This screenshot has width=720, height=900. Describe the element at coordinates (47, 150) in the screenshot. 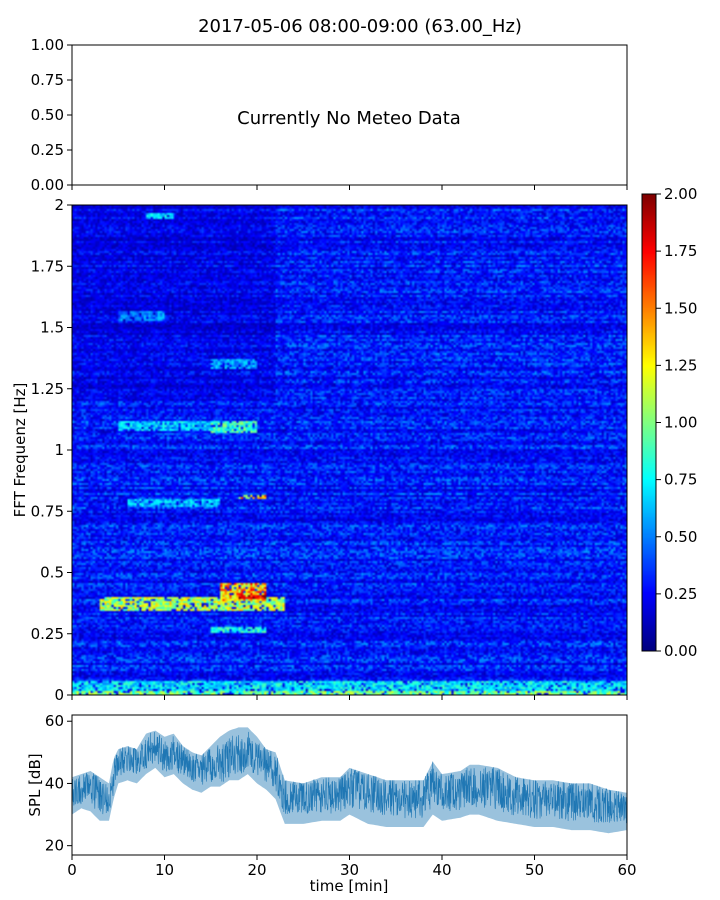

I see `meteo-y-tick-label: 0.25` at that location.